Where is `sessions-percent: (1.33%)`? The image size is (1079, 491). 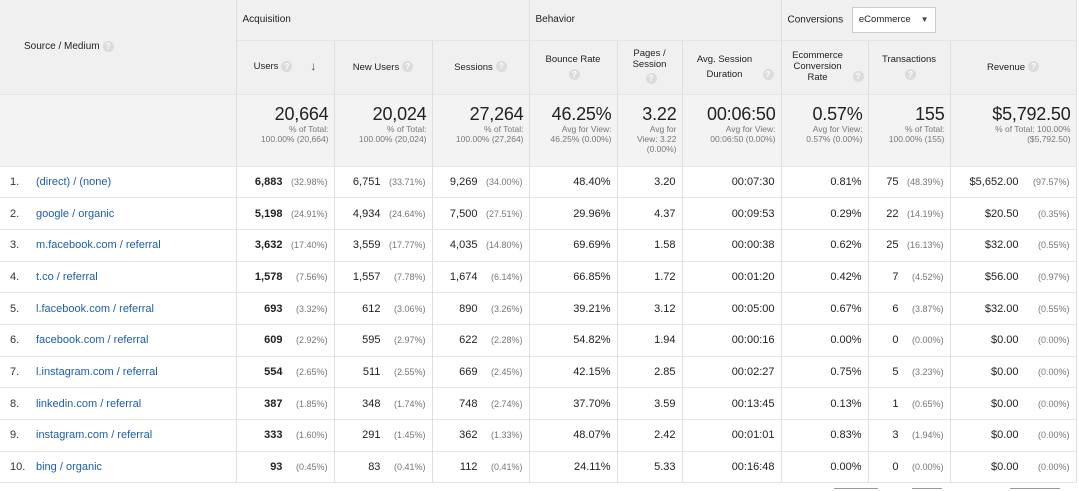 sessions-percent: (1.33%) is located at coordinates (506, 435).